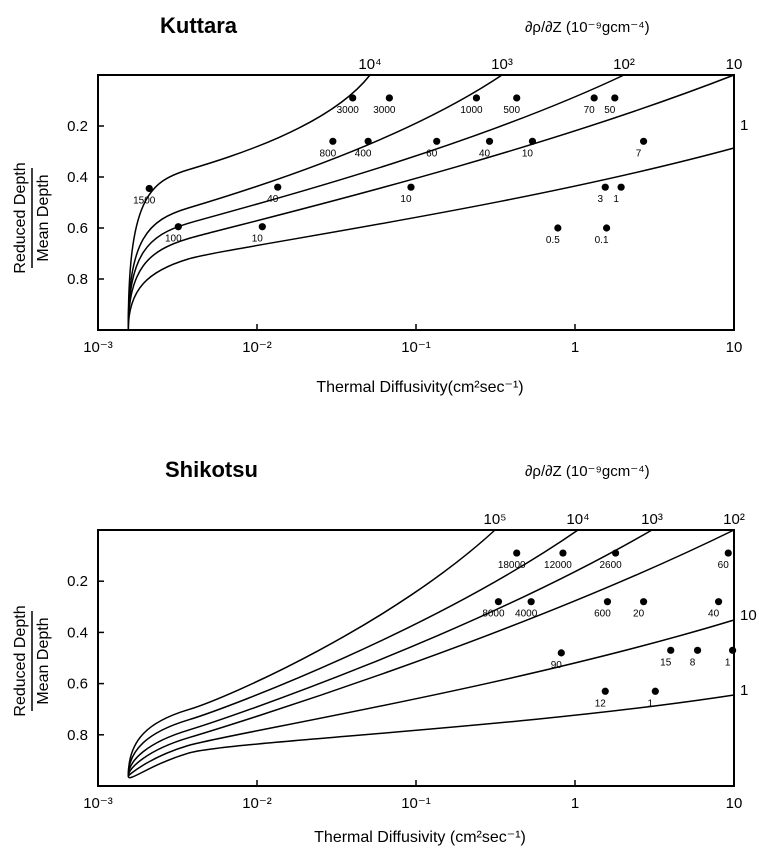 This screenshot has height=851, width=759. What do you see at coordinates (587, 471) in the screenshot?
I see `shikotsu-gradient-label: ∂ρ/∂Z (10⁻⁹gcm⁻⁴)` at bounding box center [587, 471].